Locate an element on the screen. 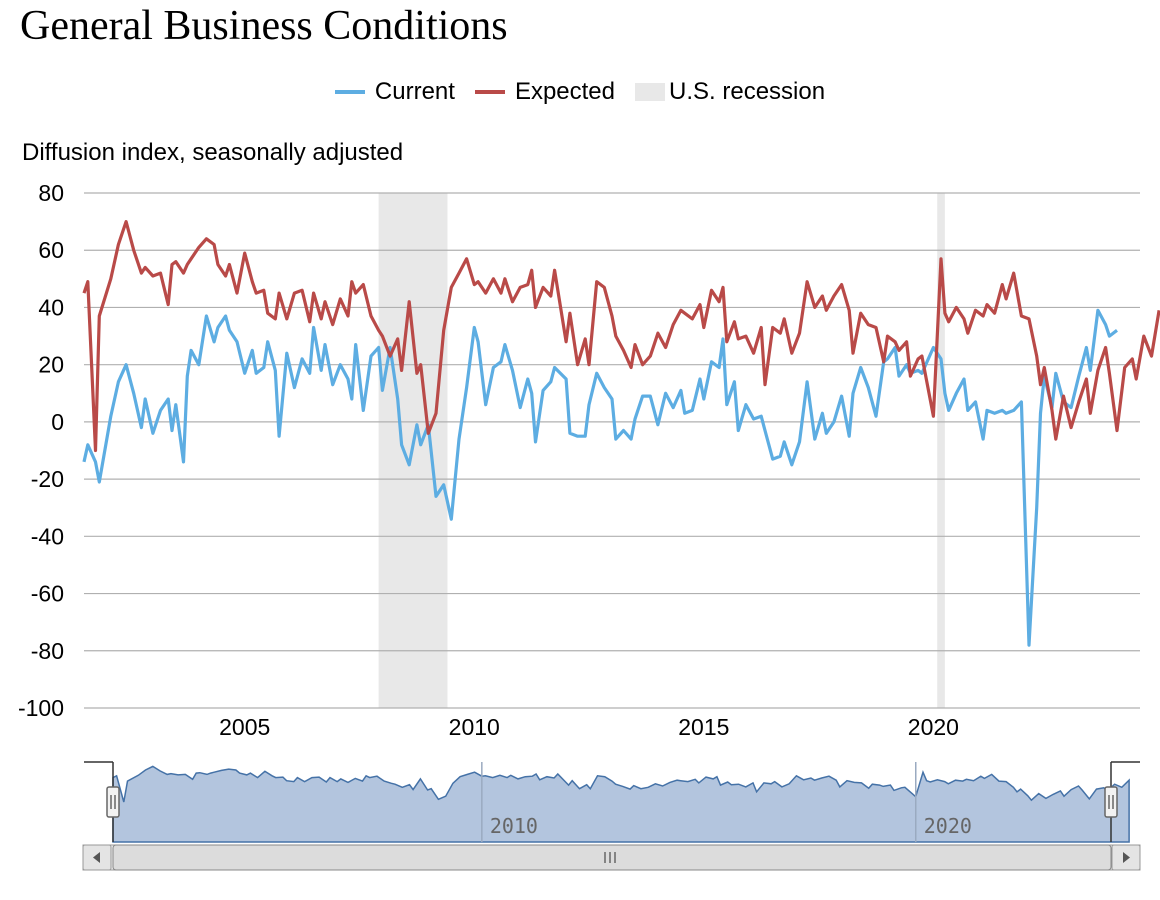 The image size is (1160, 900). navigator-right-handle is located at coordinates (1111, 802).